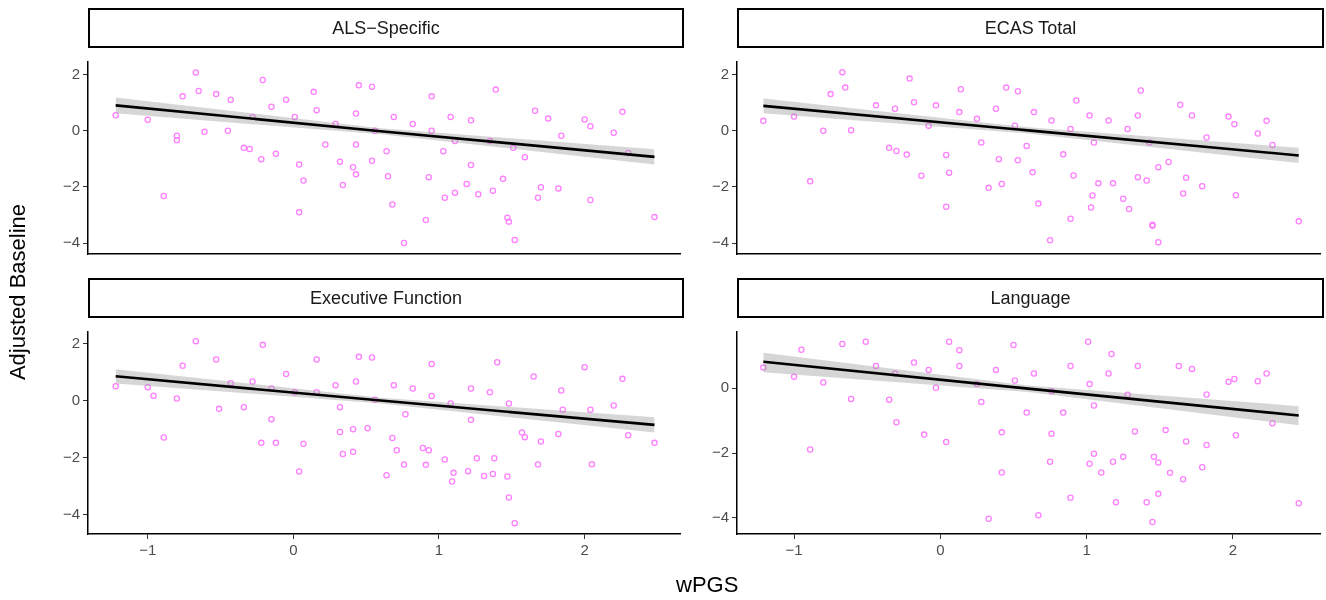  What do you see at coordinates (386, 298) in the screenshot?
I see `chart-title: Executive Function` at bounding box center [386, 298].